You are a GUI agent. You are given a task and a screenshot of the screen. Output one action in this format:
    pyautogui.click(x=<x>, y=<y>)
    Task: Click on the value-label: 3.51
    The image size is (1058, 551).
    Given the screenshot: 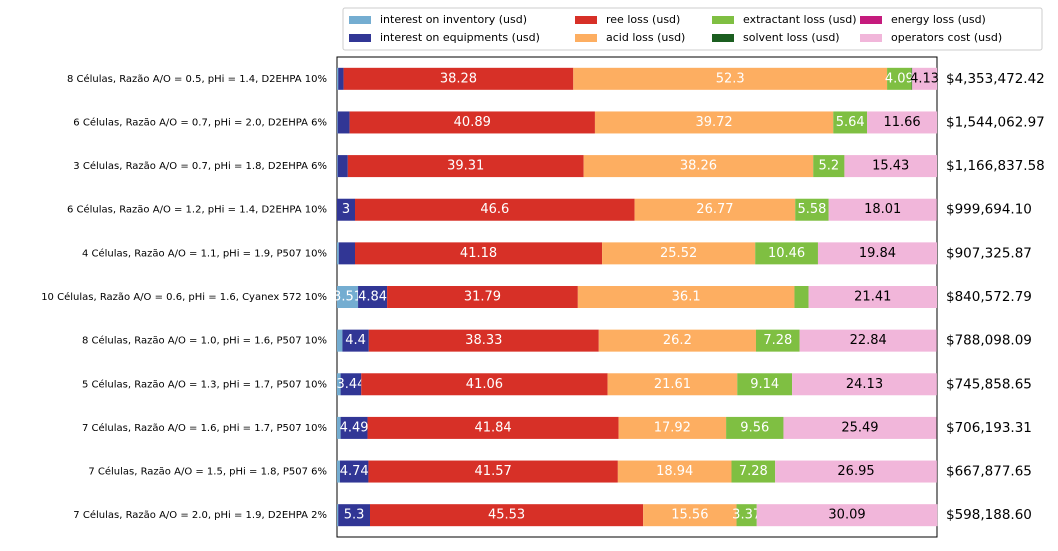 What is the action you would take?
    pyautogui.click(x=347, y=297)
    